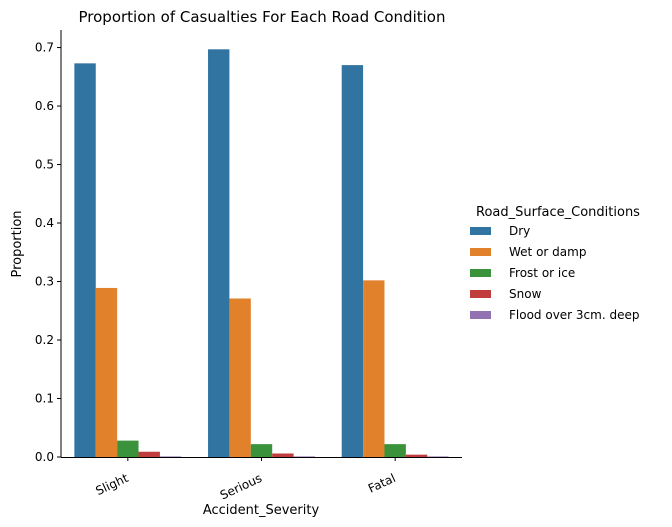  Describe the element at coordinates (382, 483) in the screenshot. I see `x-tick-label: Fatal` at that location.